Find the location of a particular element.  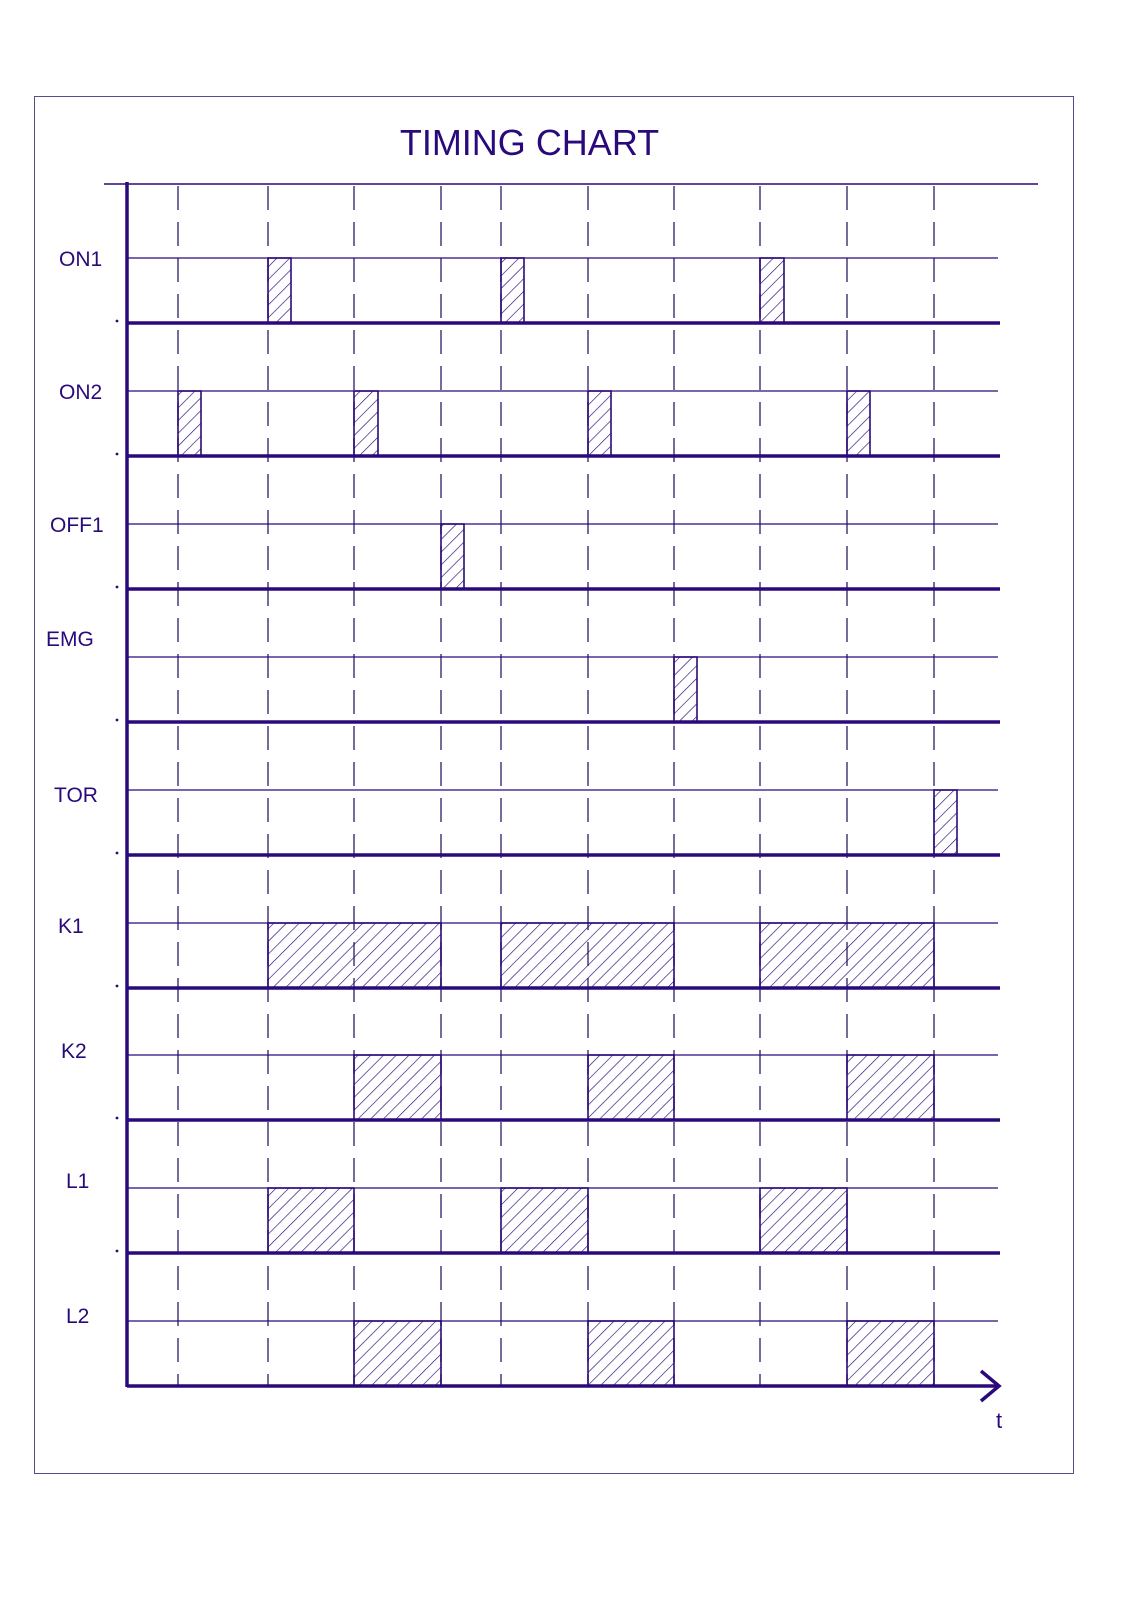

x-axis-label: t is located at coordinates (999, 1420).